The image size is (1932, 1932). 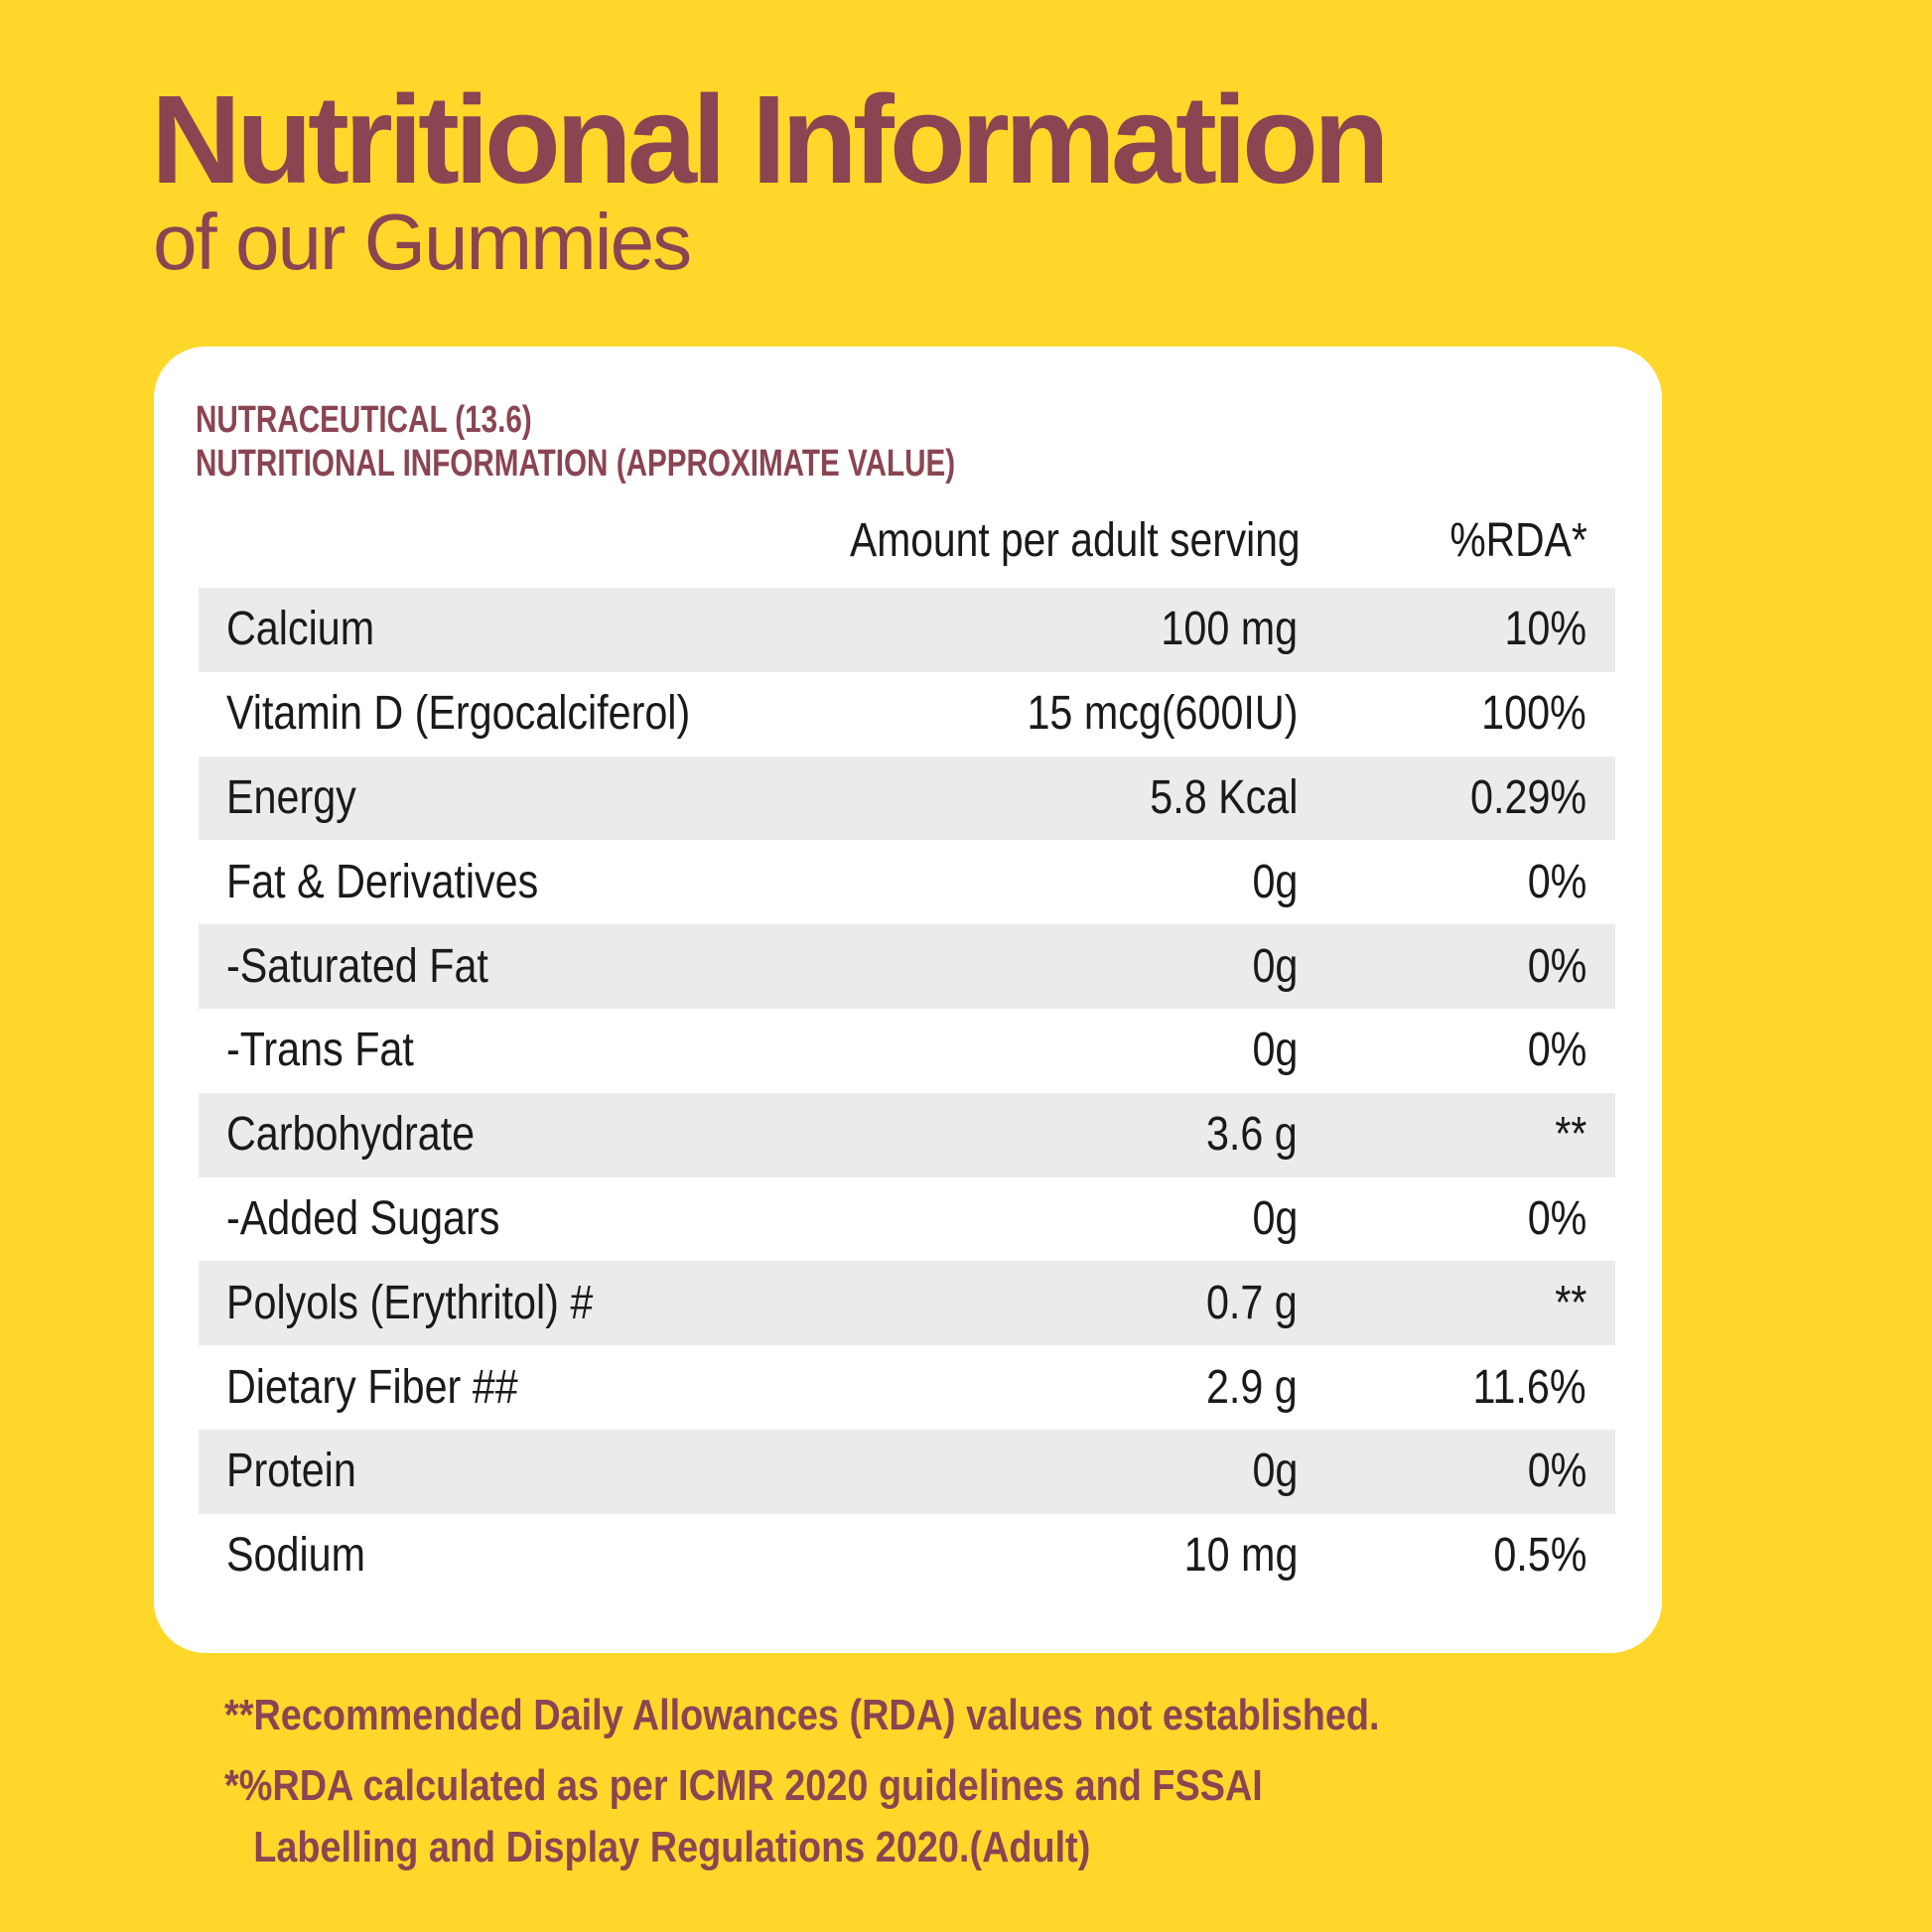 I want to click on table-row: Energy 5.8 Kcal 0.29%, so click(x=907, y=799).